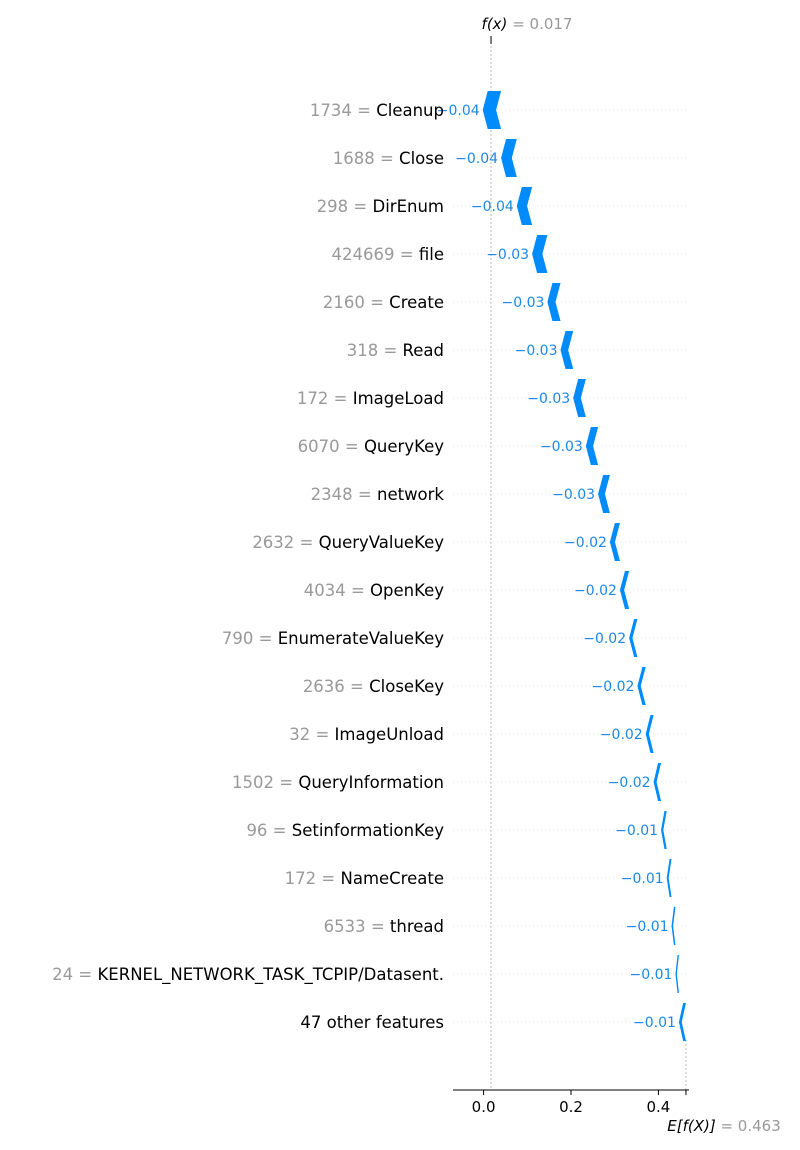 The height and width of the screenshot is (1150, 800). I want to click on feature-label: 298 = DirEnum, so click(380, 206).